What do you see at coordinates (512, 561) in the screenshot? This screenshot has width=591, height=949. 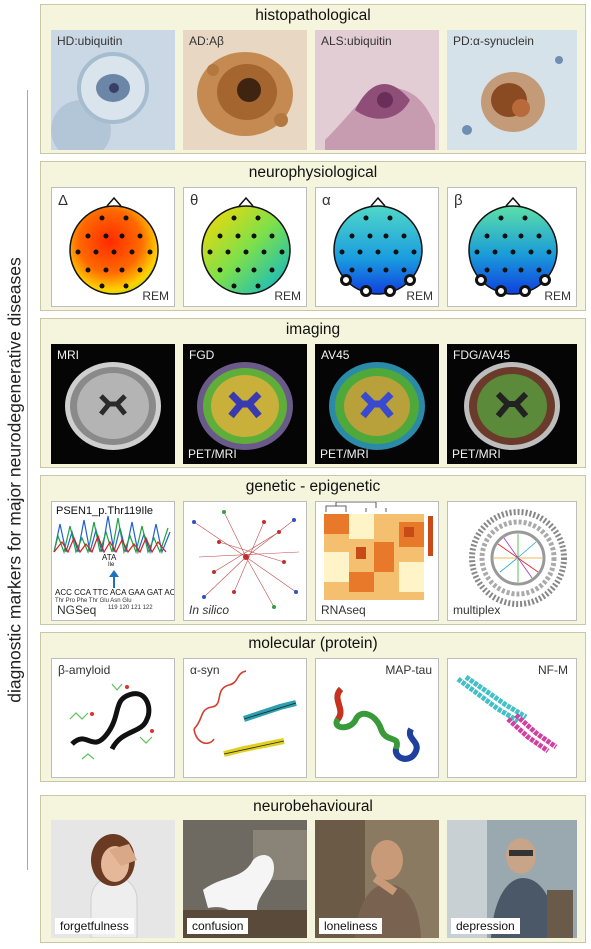 I see `genetic-multiplex-circos: multiplex` at bounding box center [512, 561].